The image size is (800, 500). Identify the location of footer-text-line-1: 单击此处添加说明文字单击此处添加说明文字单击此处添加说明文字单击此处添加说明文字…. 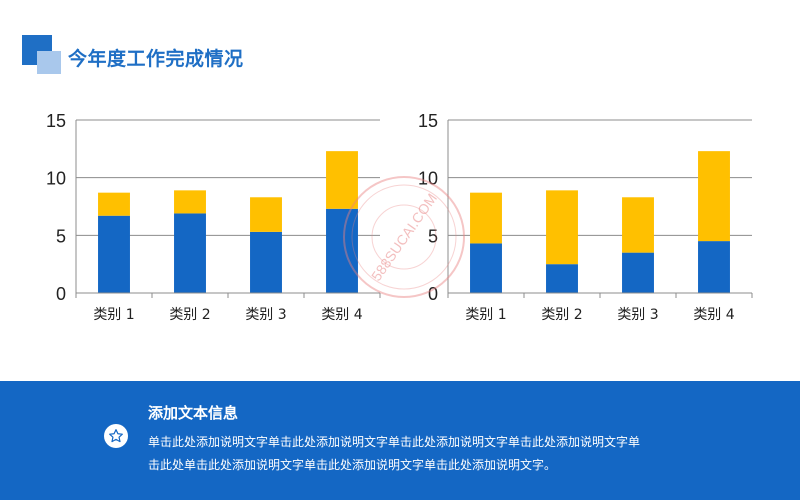
(394, 442).